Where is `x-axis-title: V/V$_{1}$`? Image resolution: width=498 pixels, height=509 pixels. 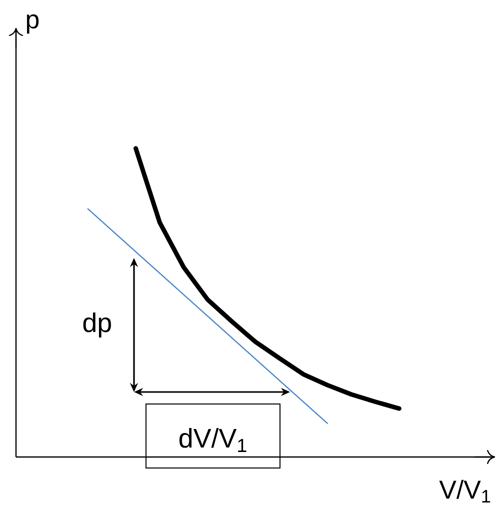 x-axis-title: V/V$_{1}$ is located at coordinates (464, 491).